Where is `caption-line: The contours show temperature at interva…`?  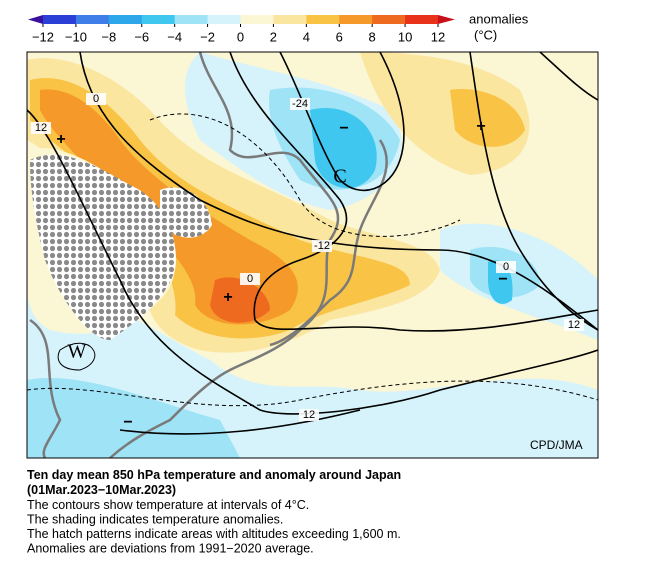 caption-line: The contours show temperature at interva… is located at coordinates (168, 505).